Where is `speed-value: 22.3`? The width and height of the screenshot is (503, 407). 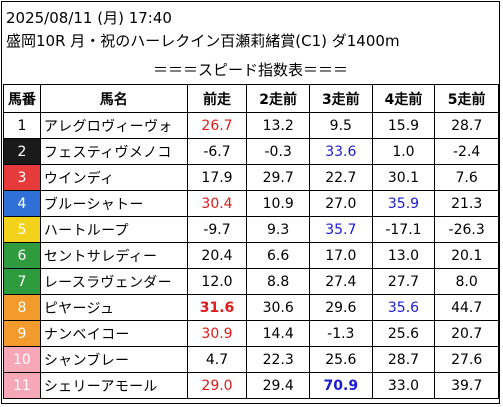
speed-value: 22.3 is located at coordinates (278, 359).